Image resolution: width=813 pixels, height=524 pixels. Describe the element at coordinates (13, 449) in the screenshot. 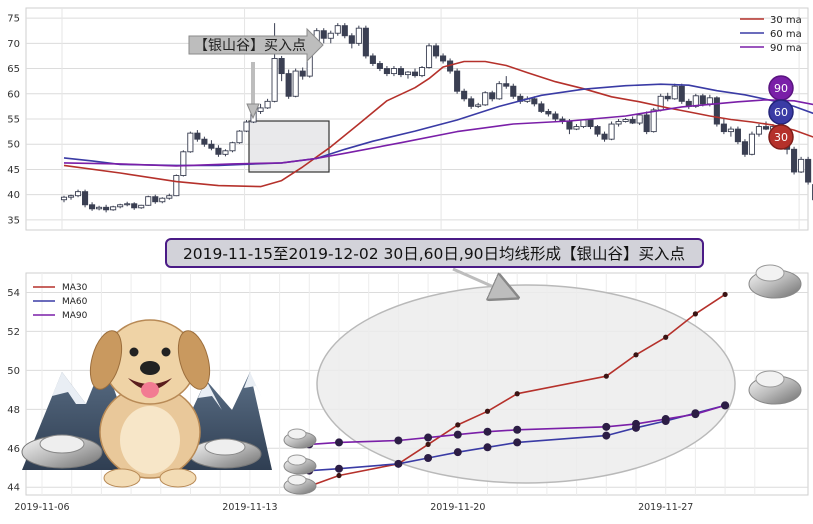

I see `bottom-y-tick-label: 46` at that location.